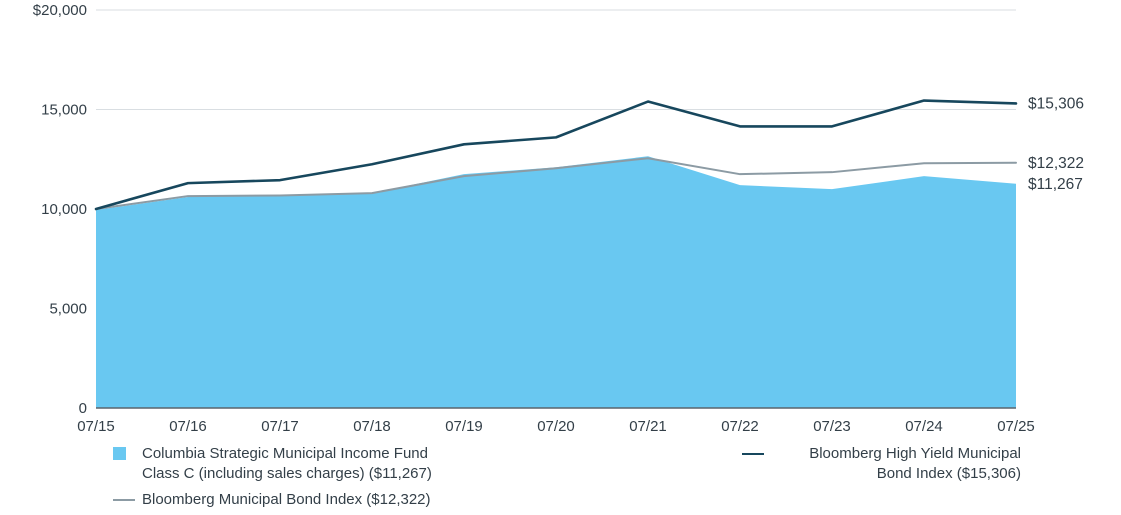 The height and width of the screenshot is (515, 1121). What do you see at coordinates (64, 110) in the screenshot?
I see `y-tick-label: 15,000` at bounding box center [64, 110].